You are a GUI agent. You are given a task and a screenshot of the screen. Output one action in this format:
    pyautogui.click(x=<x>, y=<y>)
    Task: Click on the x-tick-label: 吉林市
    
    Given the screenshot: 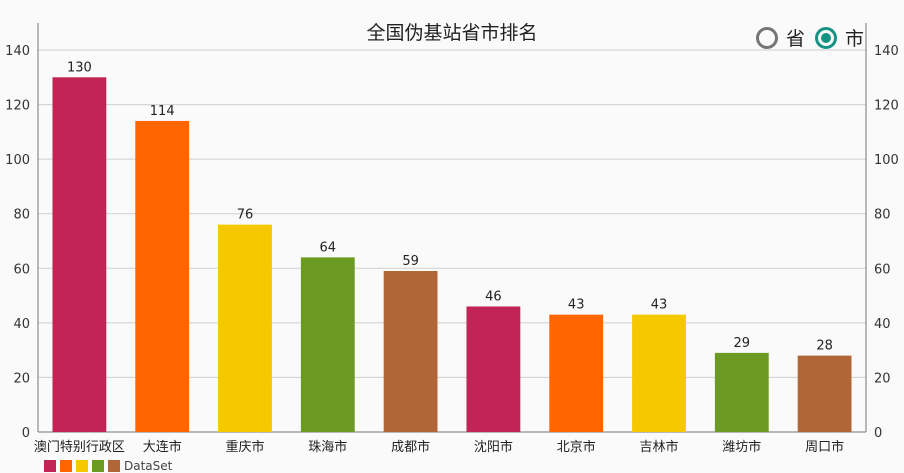 What is the action you would take?
    pyautogui.click(x=658, y=447)
    